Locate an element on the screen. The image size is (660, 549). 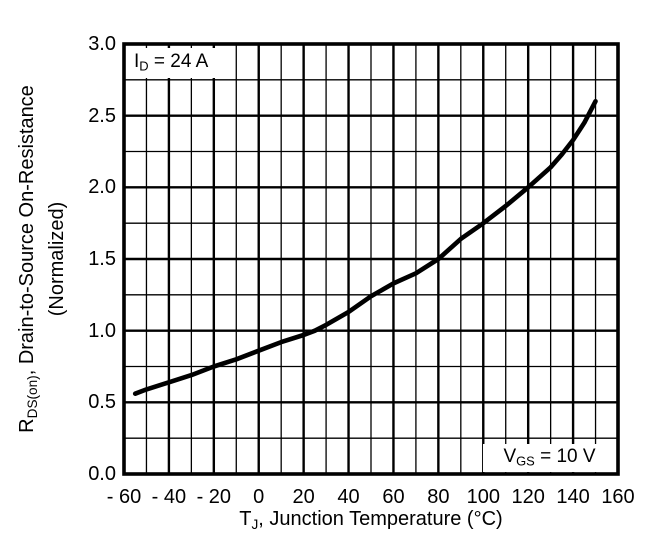
label-text: = 24 A is located at coordinates (178, 61).